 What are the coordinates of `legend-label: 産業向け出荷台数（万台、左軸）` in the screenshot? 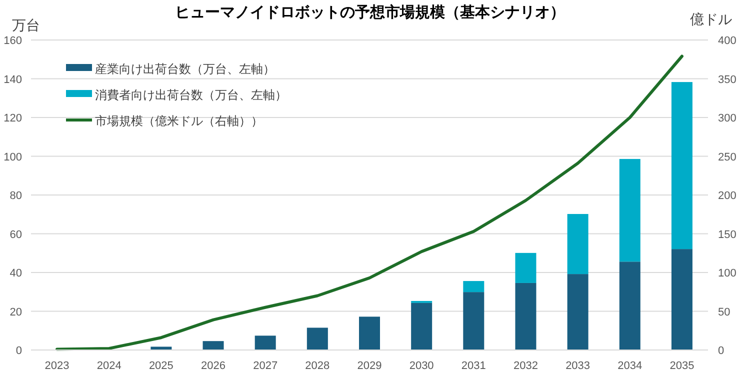 It's located at (185, 69).